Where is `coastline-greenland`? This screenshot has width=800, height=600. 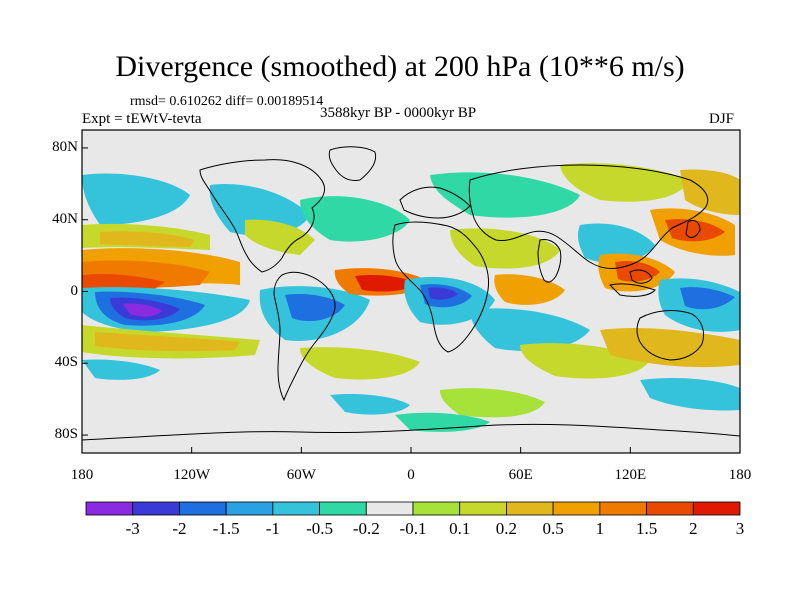 coastline-greenland is located at coordinates (352, 163).